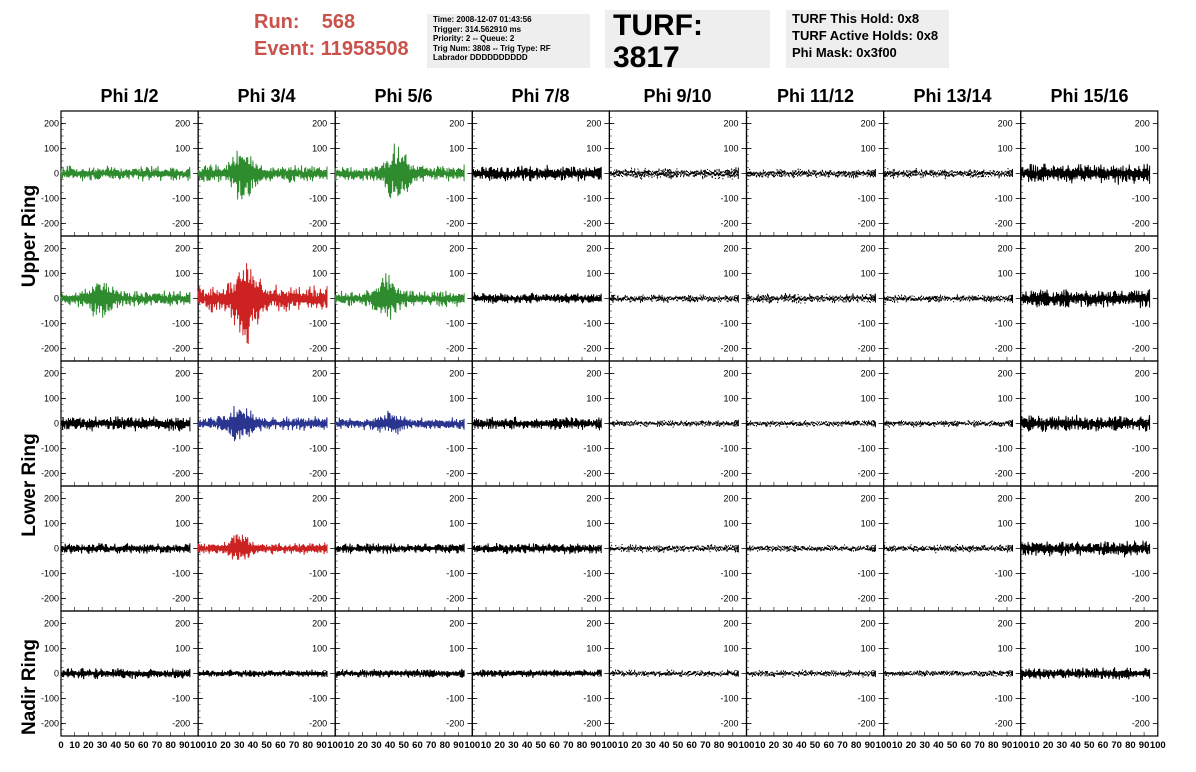 The image size is (1196, 772). Describe the element at coordinates (966, 745) in the screenshot. I see `x-tick-label: 60` at that location.